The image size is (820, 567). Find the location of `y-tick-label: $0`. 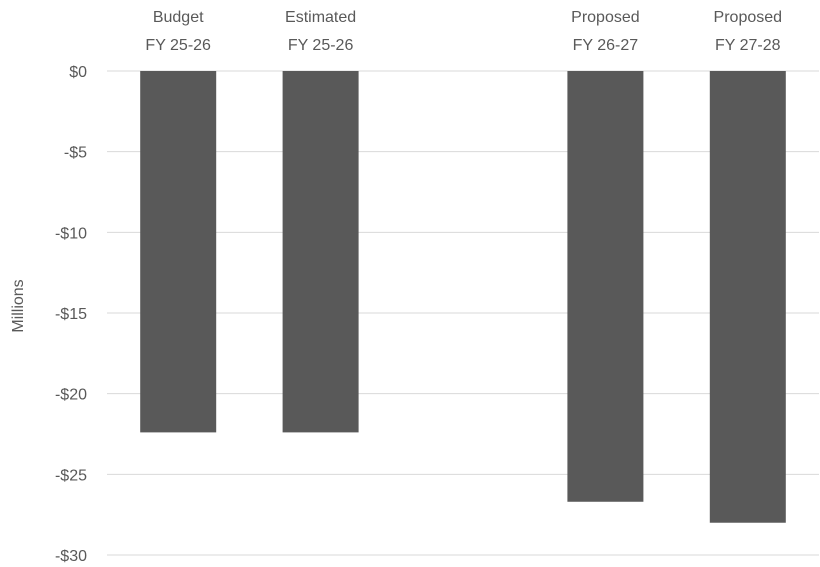

y-tick-label: $0 is located at coordinates (78, 72).